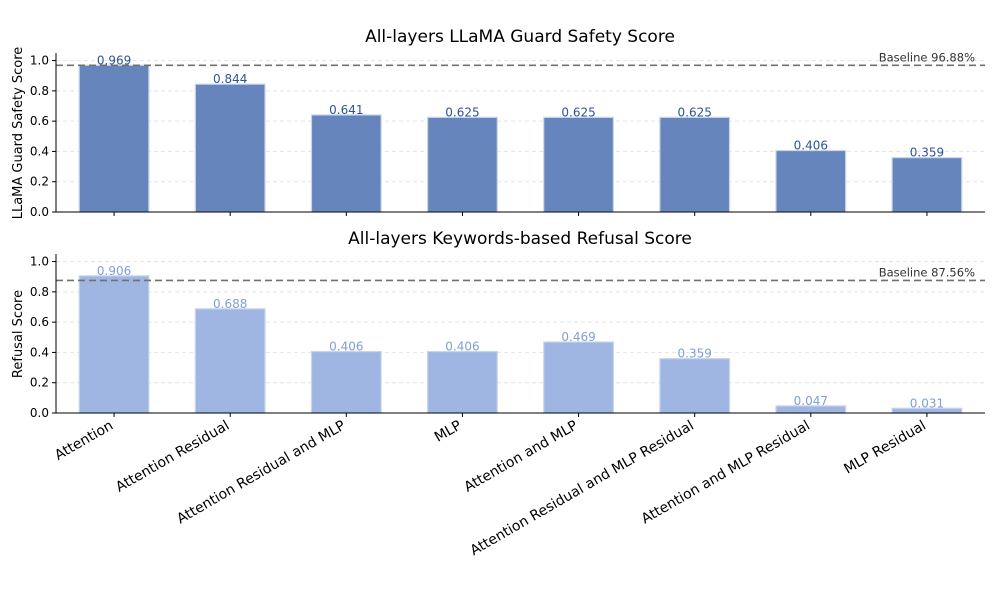 The height and width of the screenshot is (613, 996). I want to click on y-axis-label-bottom: Refusal Score, so click(18, 334).